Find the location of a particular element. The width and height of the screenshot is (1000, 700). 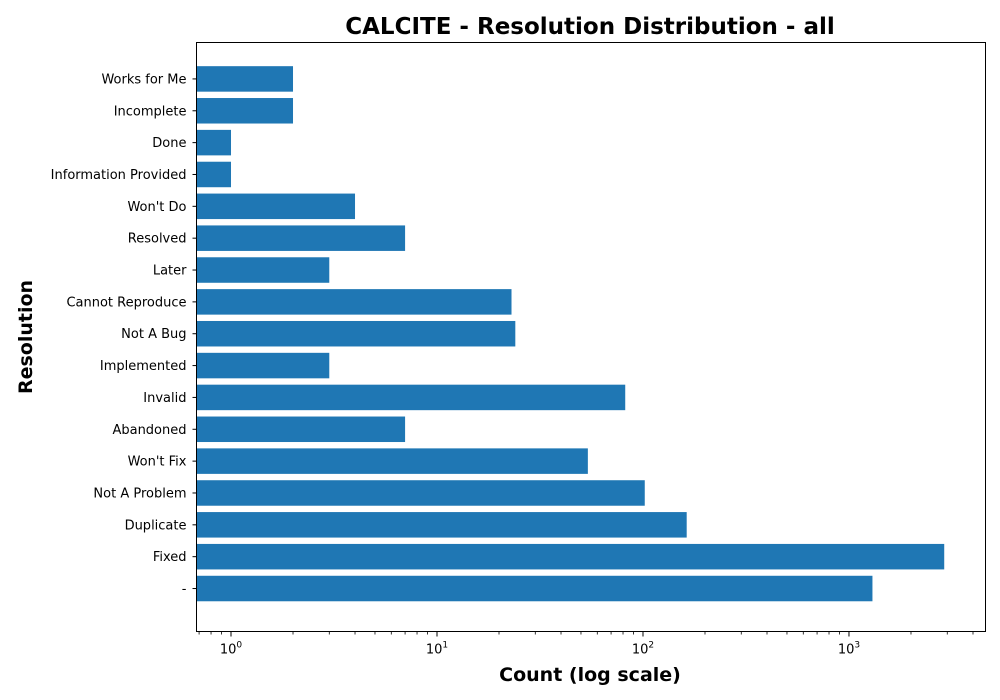

bar-information-provided is located at coordinates (214, 174).